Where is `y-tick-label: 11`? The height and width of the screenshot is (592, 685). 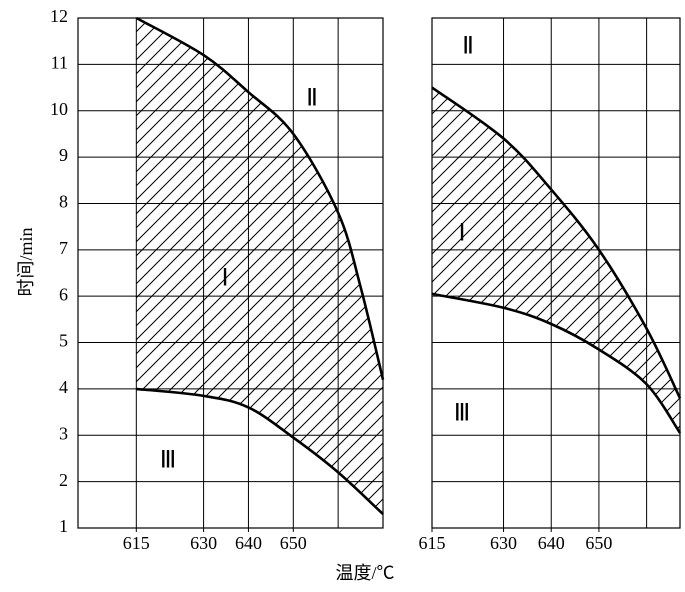
y-tick-label: 11 is located at coordinates (59, 62).